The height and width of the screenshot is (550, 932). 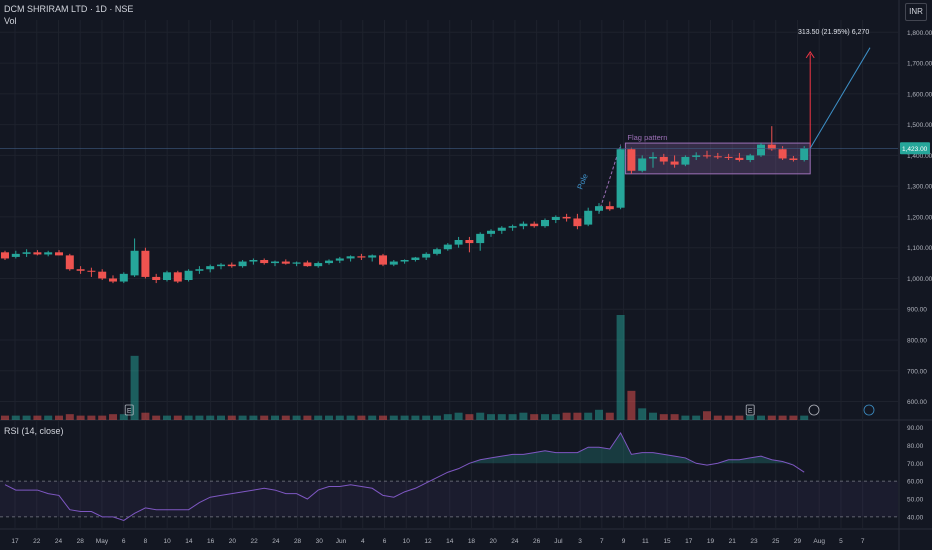 What do you see at coordinates (814, 410) in the screenshot?
I see `dividend-icon` at bounding box center [814, 410].